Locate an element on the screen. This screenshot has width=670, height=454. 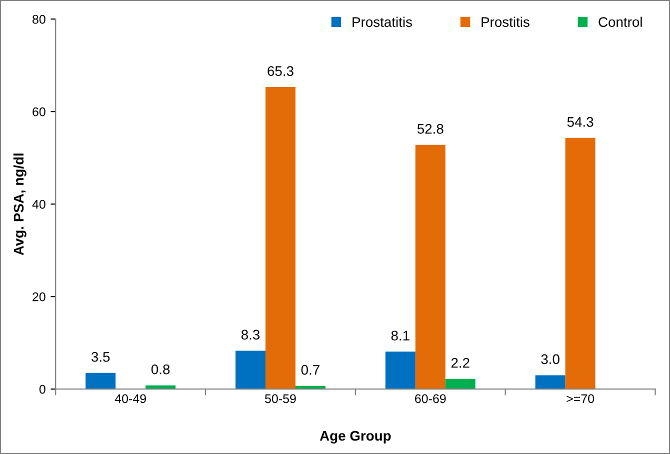
data-label: 54.3 is located at coordinates (580, 122).